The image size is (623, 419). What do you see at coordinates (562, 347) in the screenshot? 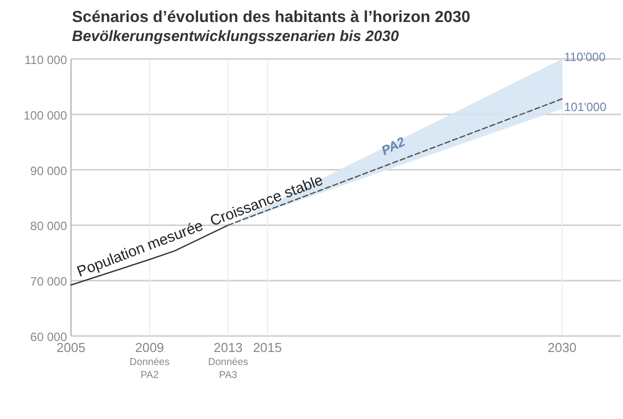
I see `x-tick-label: 2030` at bounding box center [562, 347].